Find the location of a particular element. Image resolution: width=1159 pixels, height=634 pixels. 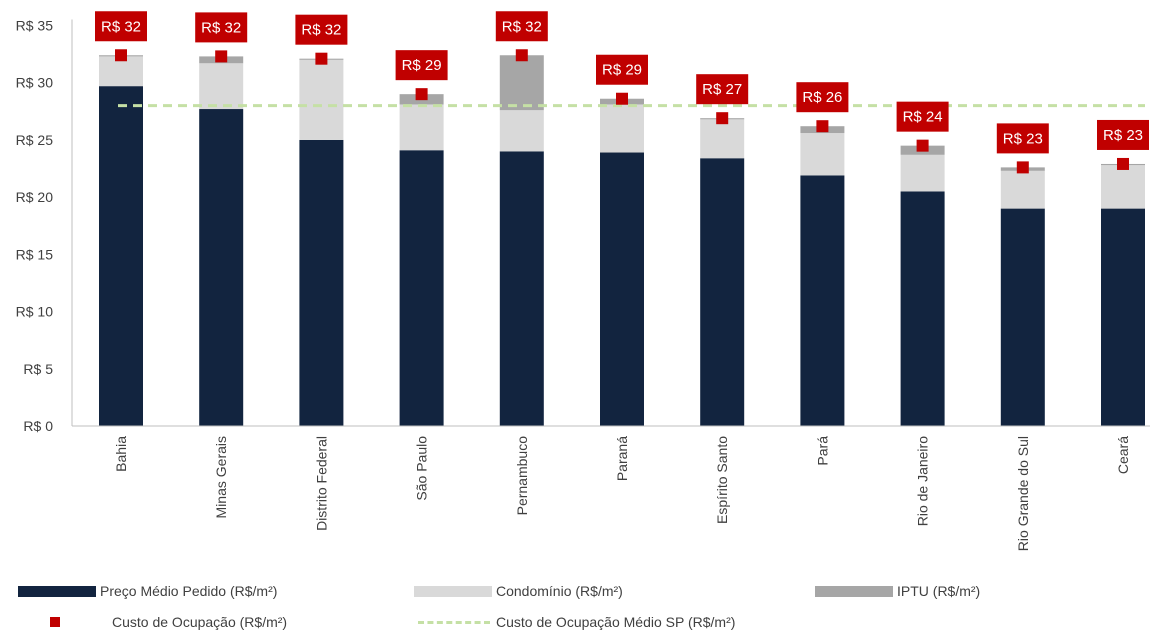

data-label: R$ 26 is located at coordinates (822, 97).